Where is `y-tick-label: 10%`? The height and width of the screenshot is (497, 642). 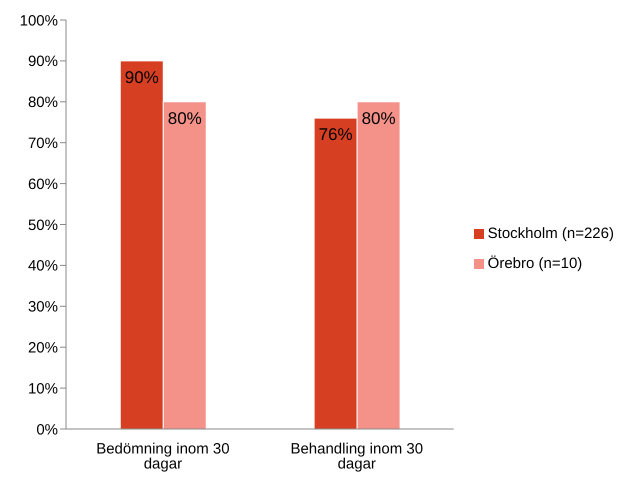 y-tick-label: 10% is located at coordinates (43, 389).